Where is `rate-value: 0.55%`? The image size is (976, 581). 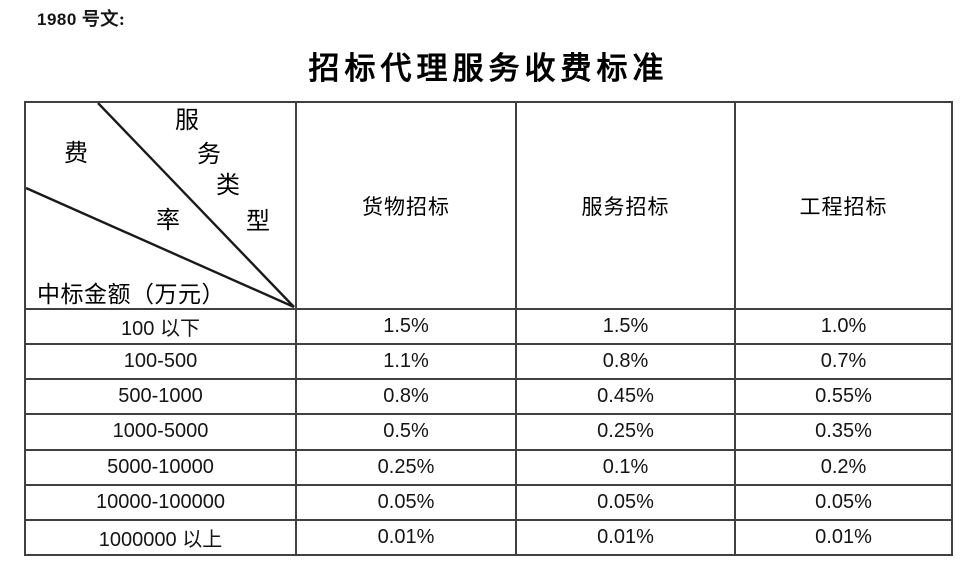
rate-value: 0.55% is located at coordinates (843, 396).